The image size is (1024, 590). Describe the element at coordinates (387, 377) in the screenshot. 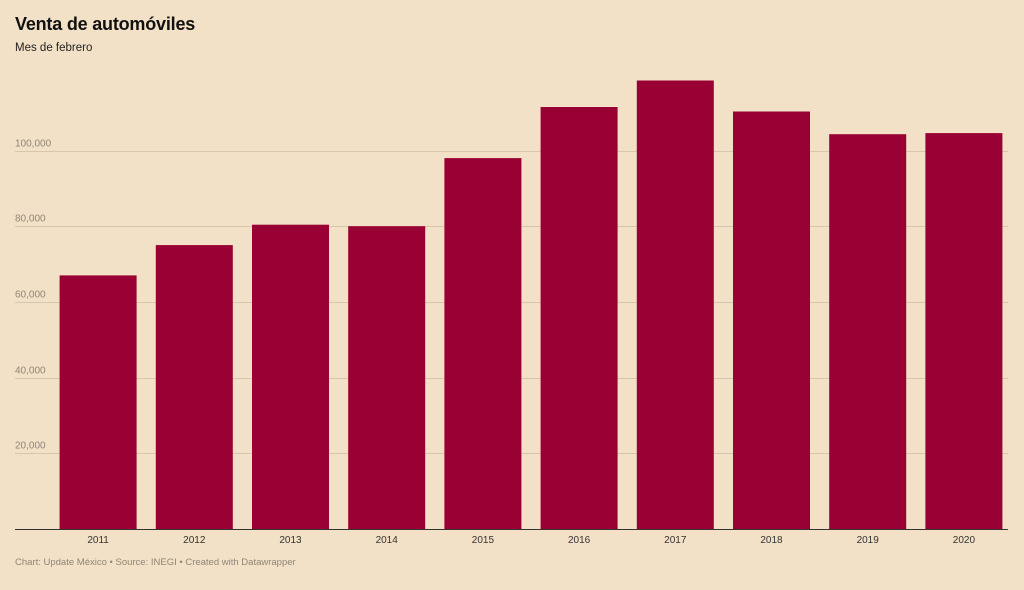

I see `bar-2014` at that location.